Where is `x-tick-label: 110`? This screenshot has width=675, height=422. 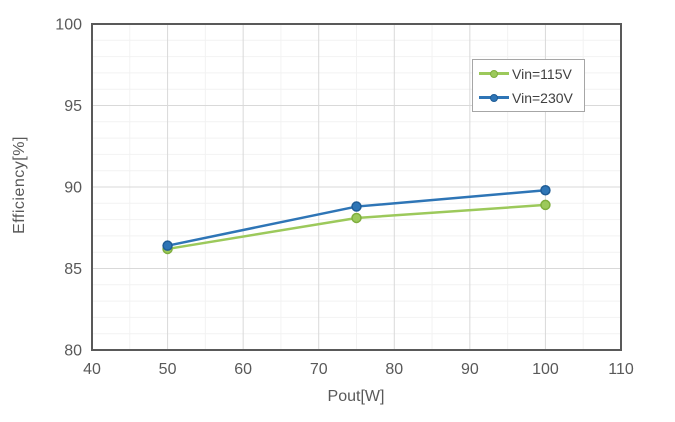 x-tick-label: 110 is located at coordinates (621, 369).